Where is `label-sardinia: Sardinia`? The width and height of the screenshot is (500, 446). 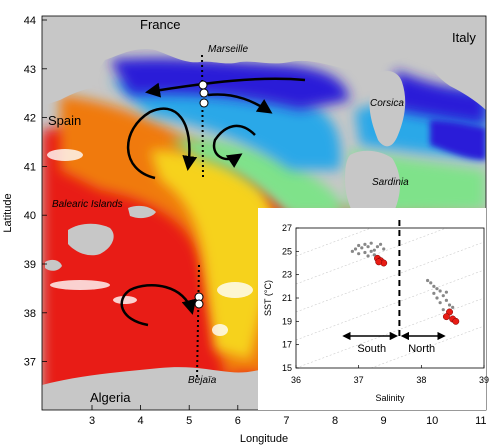 label-sardinia: Sardinia is located at coordinates (390, 182).